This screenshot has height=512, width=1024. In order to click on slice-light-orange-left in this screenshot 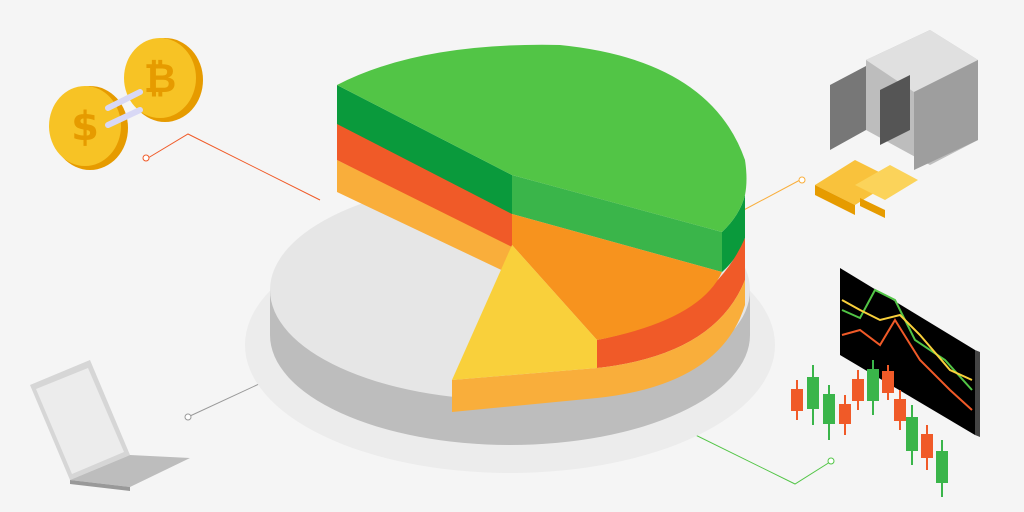, I will do `click(424, 217)`.